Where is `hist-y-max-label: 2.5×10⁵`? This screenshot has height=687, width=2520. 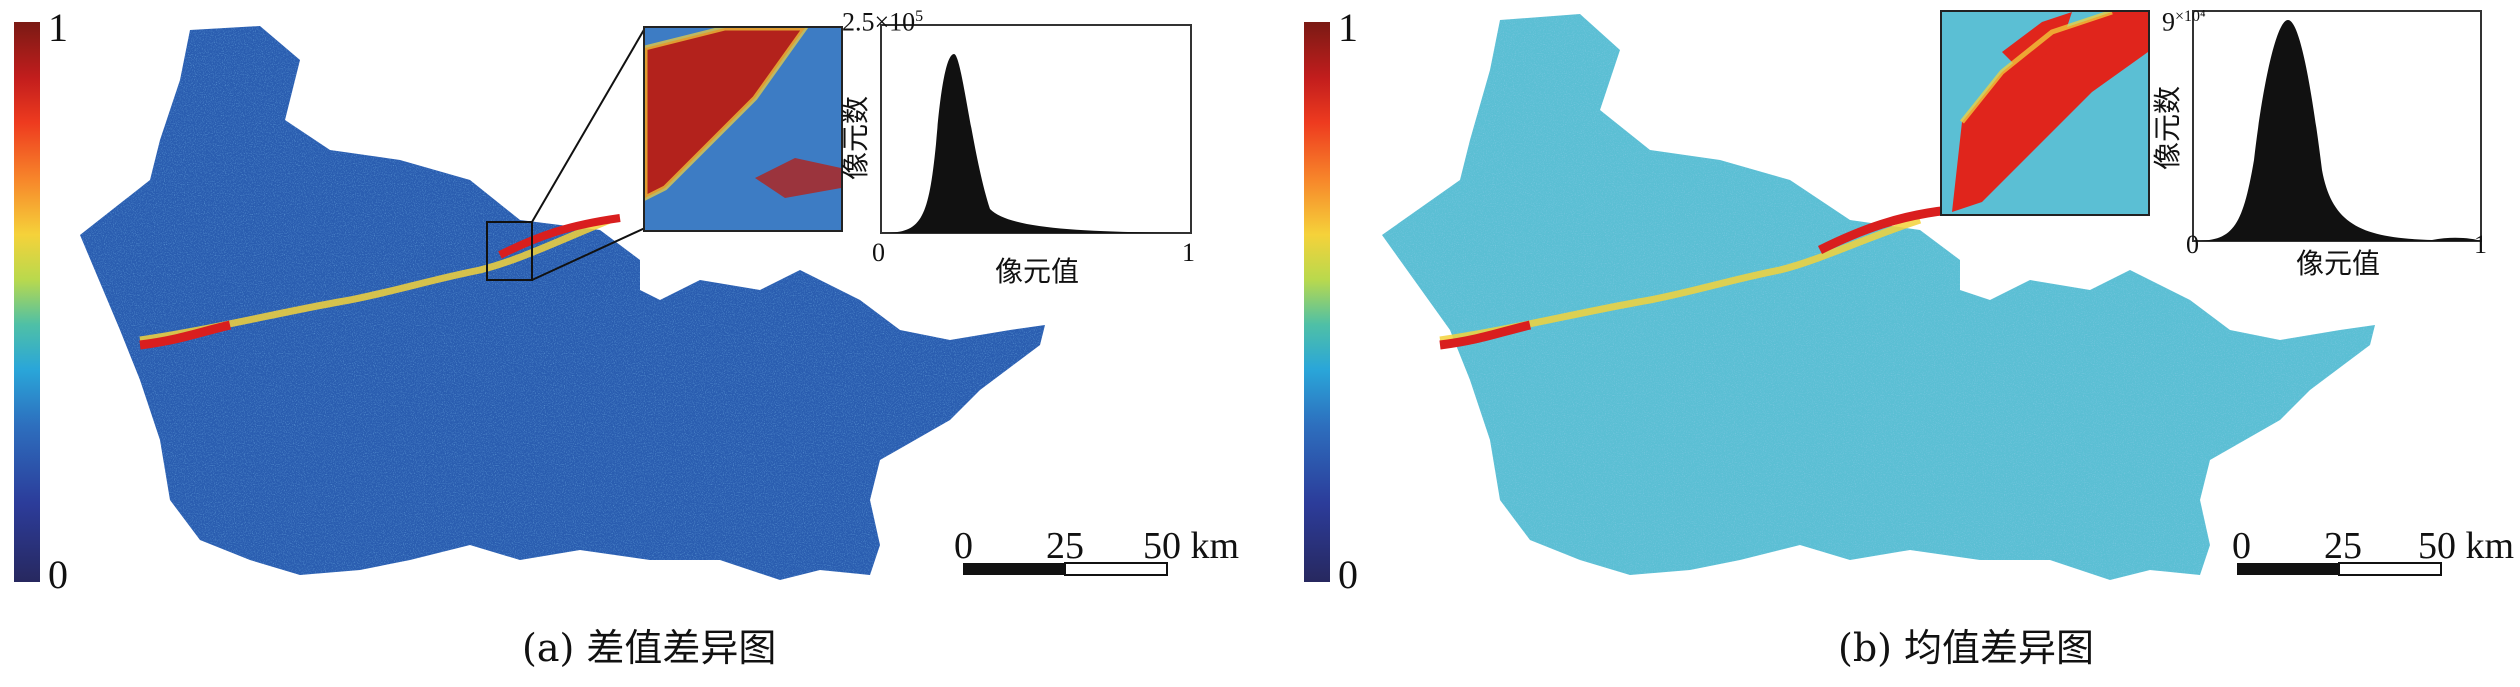
hist-y-max-label: 2.5×10⁵ is located at coordinates (883, 22).